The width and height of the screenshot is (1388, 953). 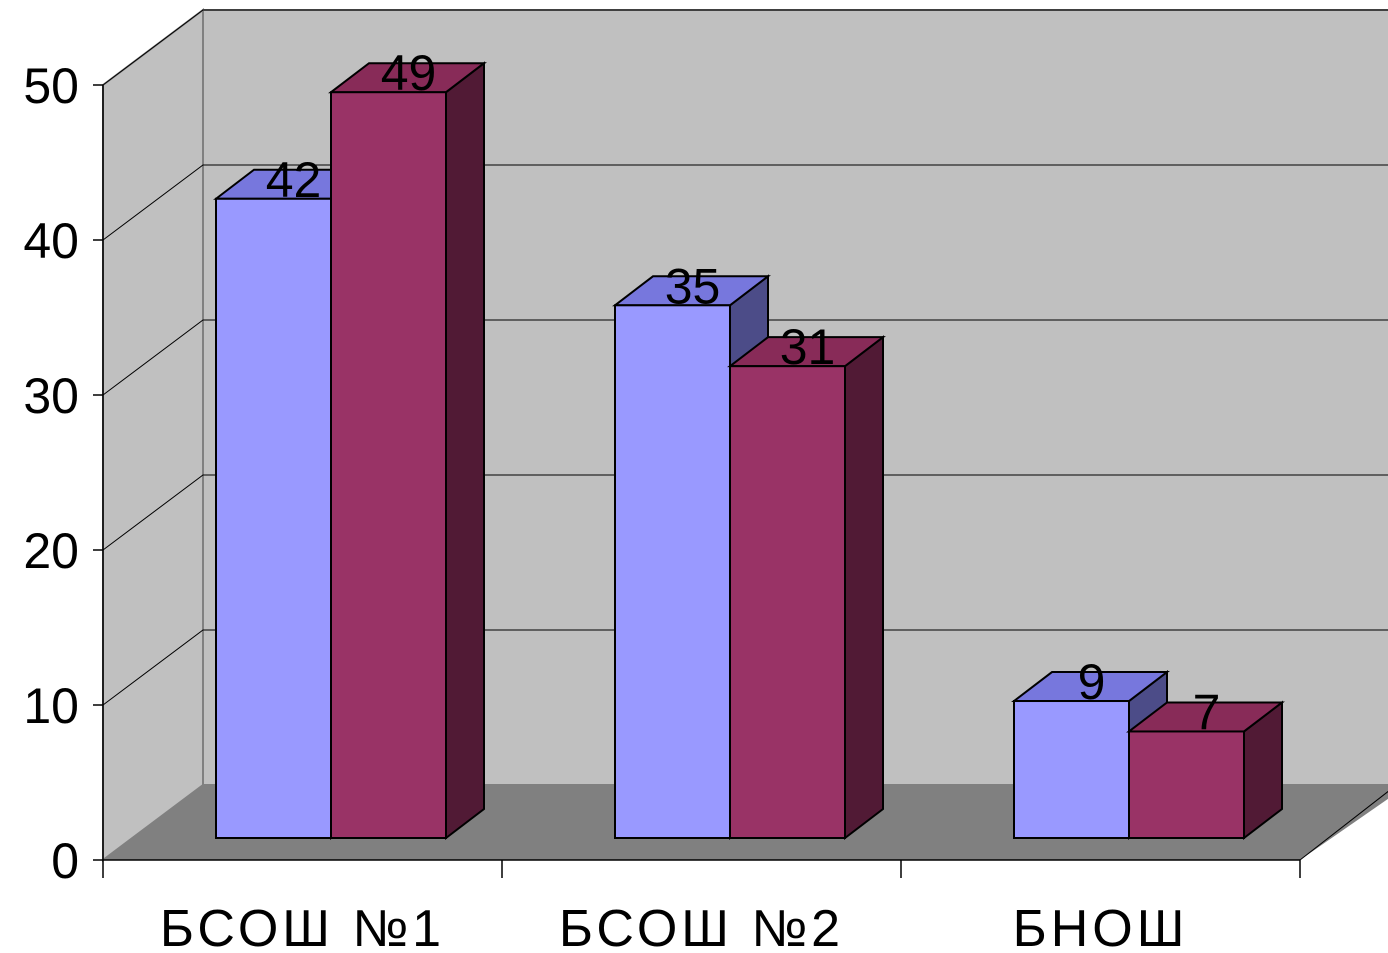 What do you see at coordinates (51, 396) in the screenshot?
I see `y-tick-label: 30` at bounding box center [51, 396].